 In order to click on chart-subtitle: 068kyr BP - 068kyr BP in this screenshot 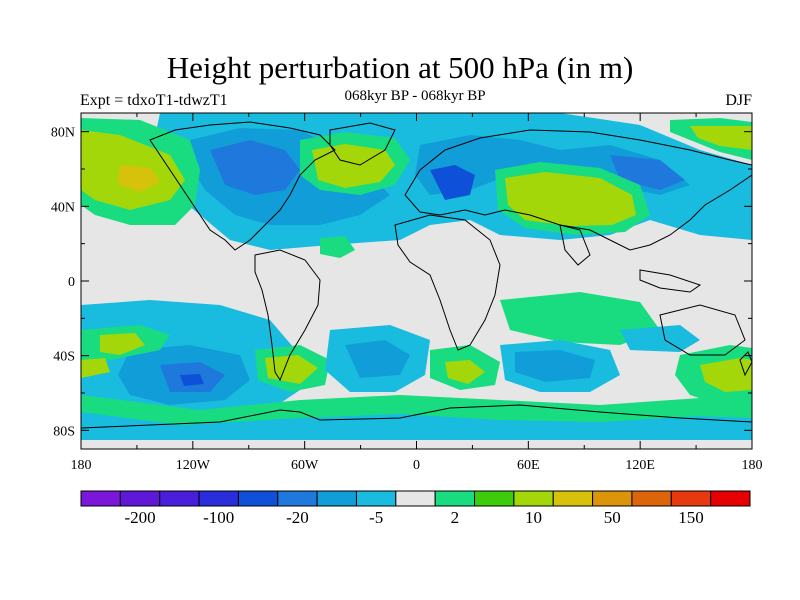, I will do `click(415, 96)`.